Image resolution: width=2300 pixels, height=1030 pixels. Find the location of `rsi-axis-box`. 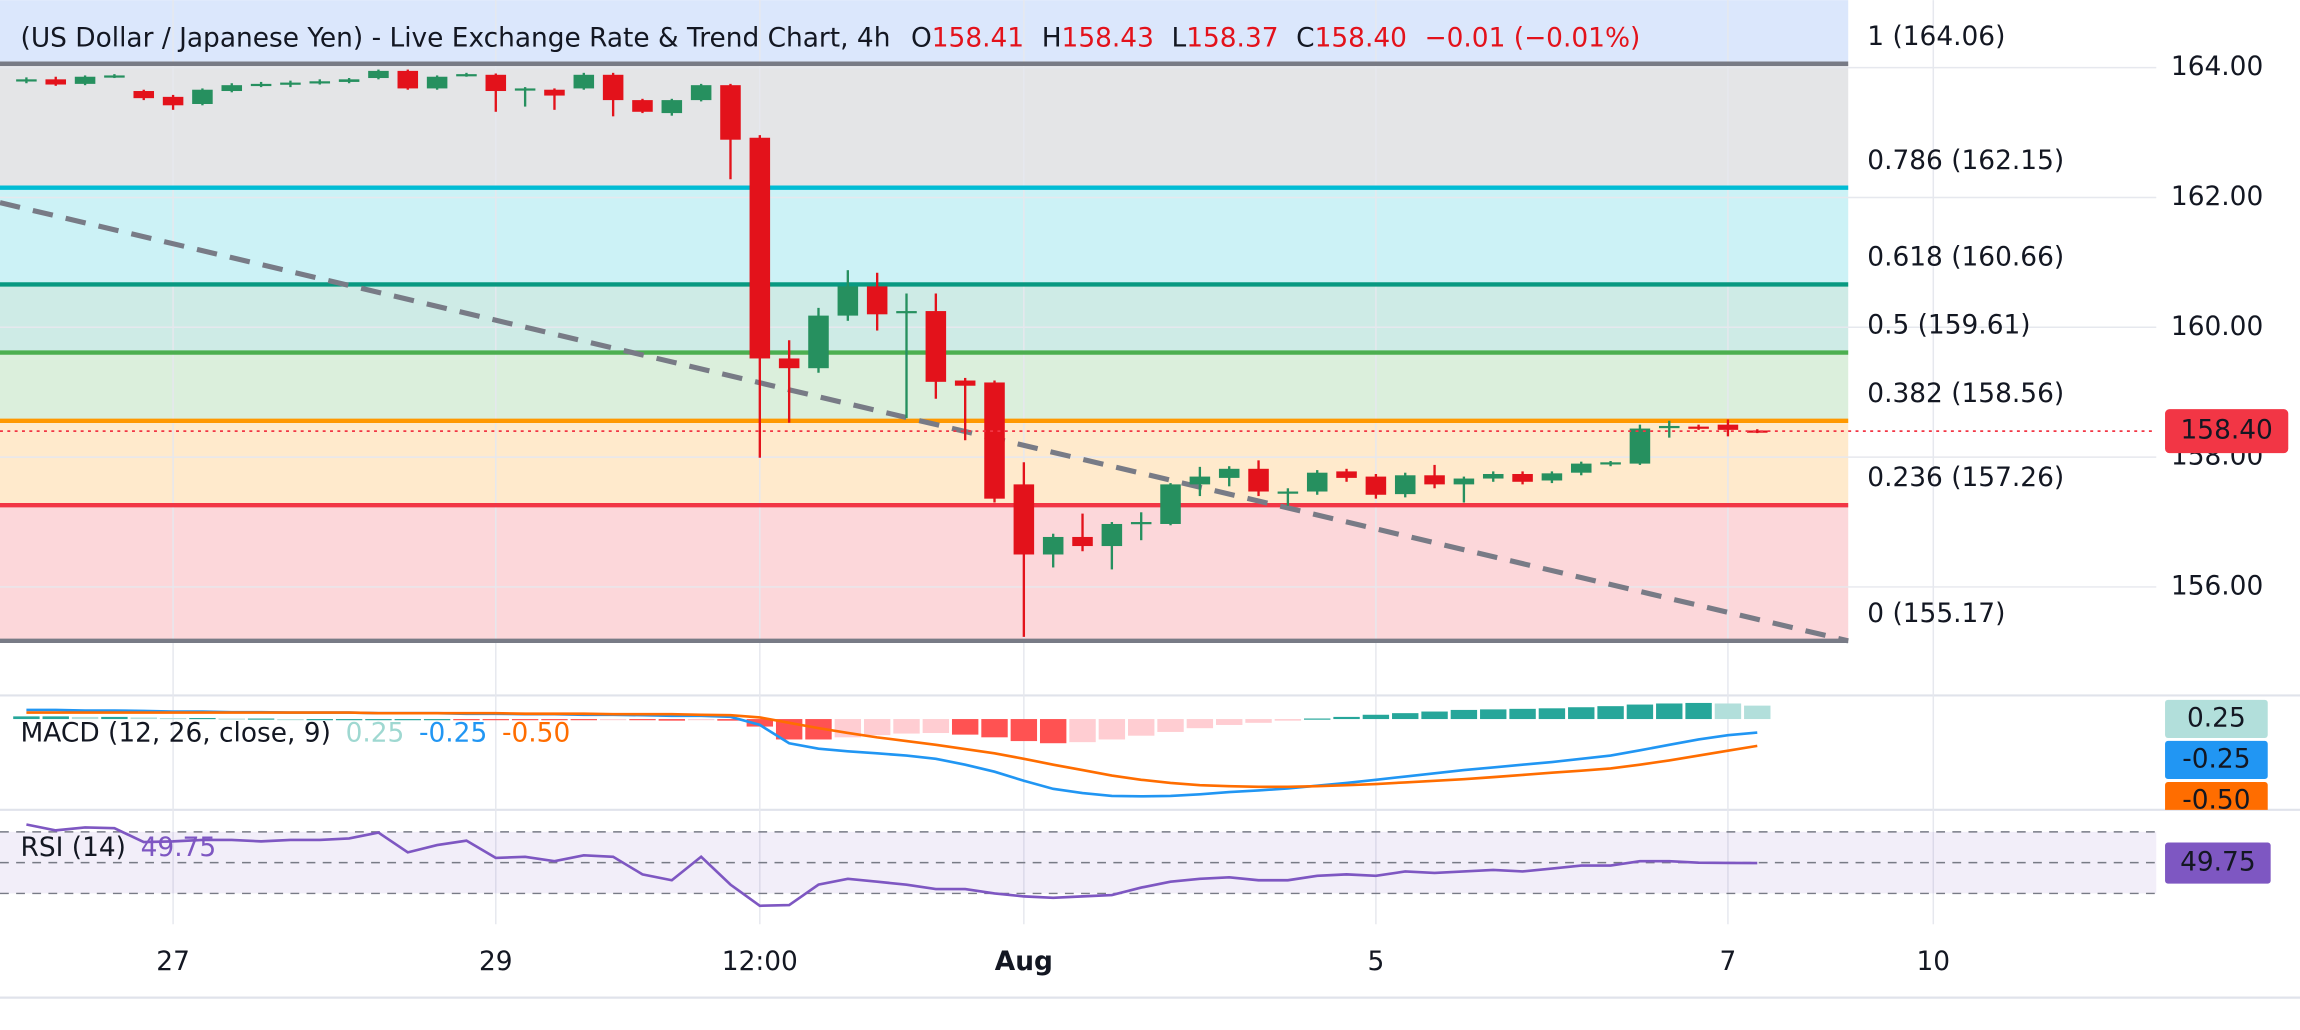

rsi-axis-box is located at coordinates (2218, 863).